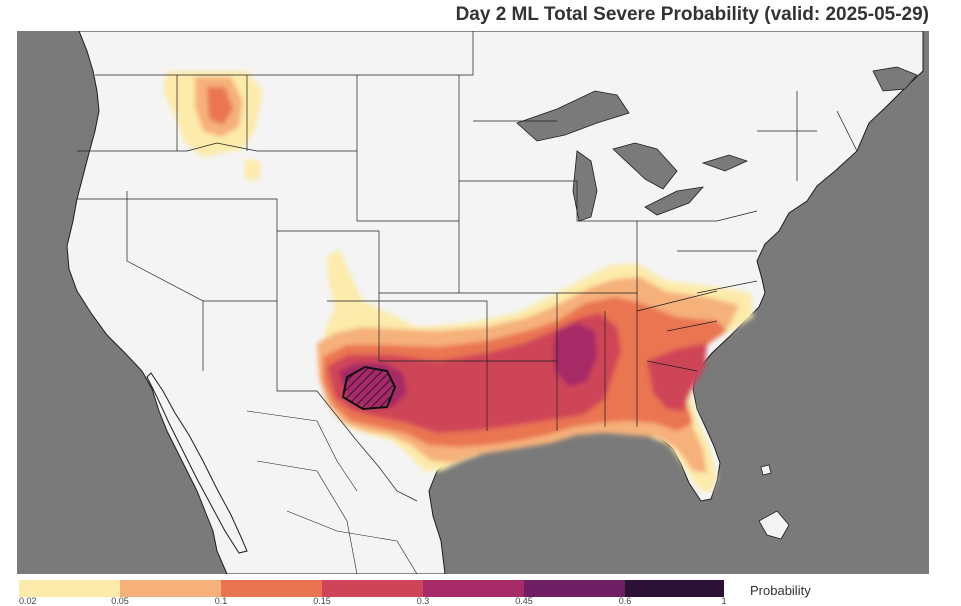 The width and height of the screenshot is (961, 606). I want to click on legend-tick-label: 0.1, so click(221, 601).